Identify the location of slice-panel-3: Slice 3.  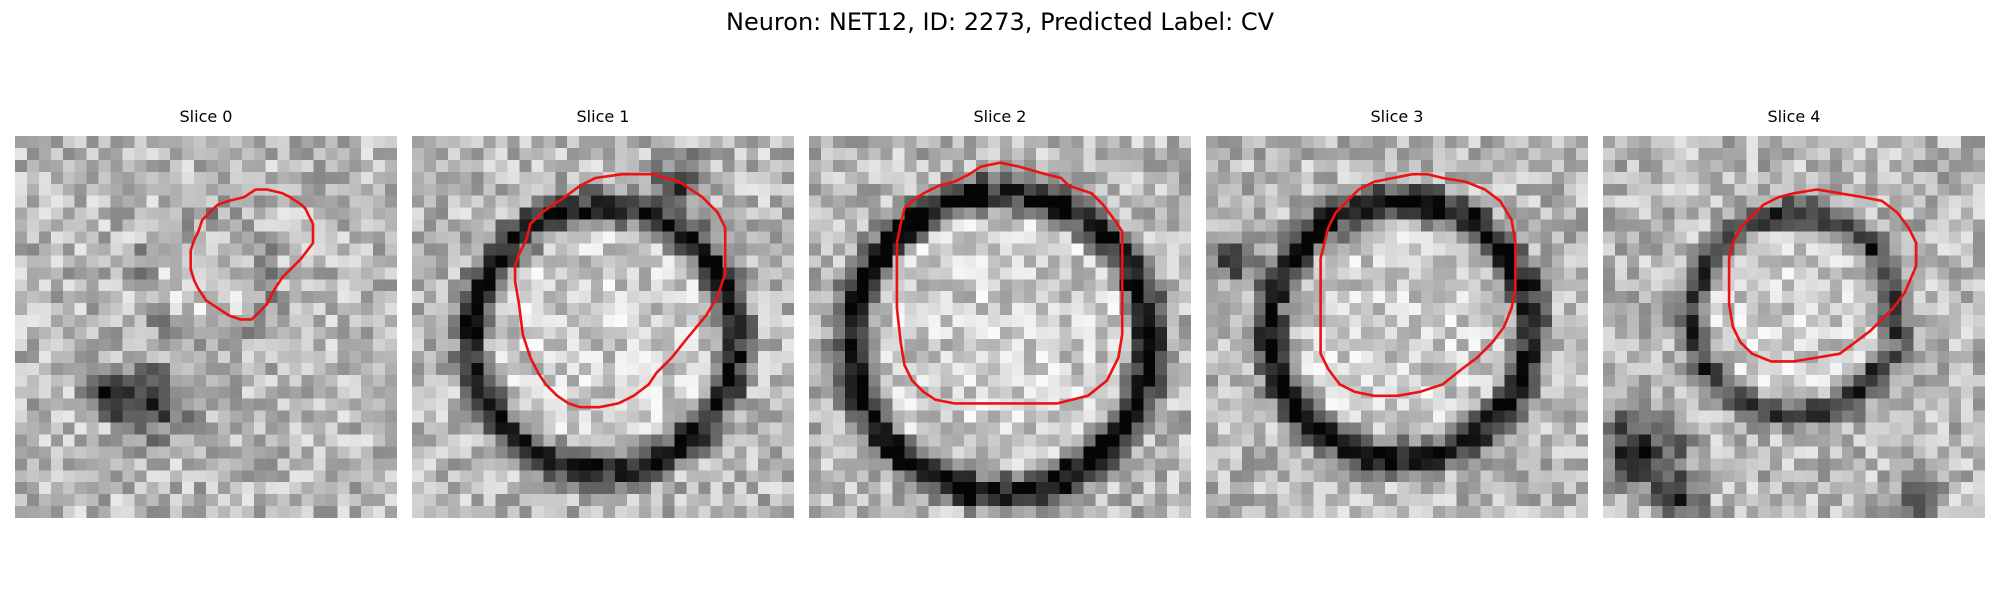
(1397, 312).